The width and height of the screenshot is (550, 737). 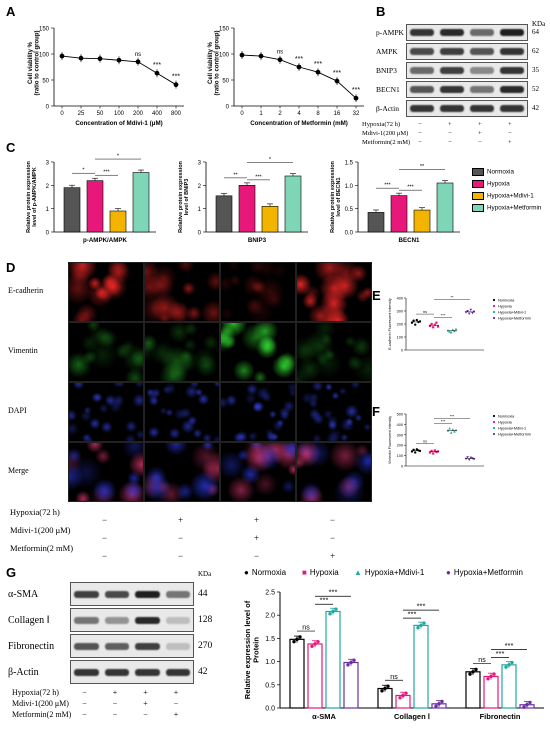 I want to click on legend-item: ■ Hypoxia, so click(x=320, y=572).